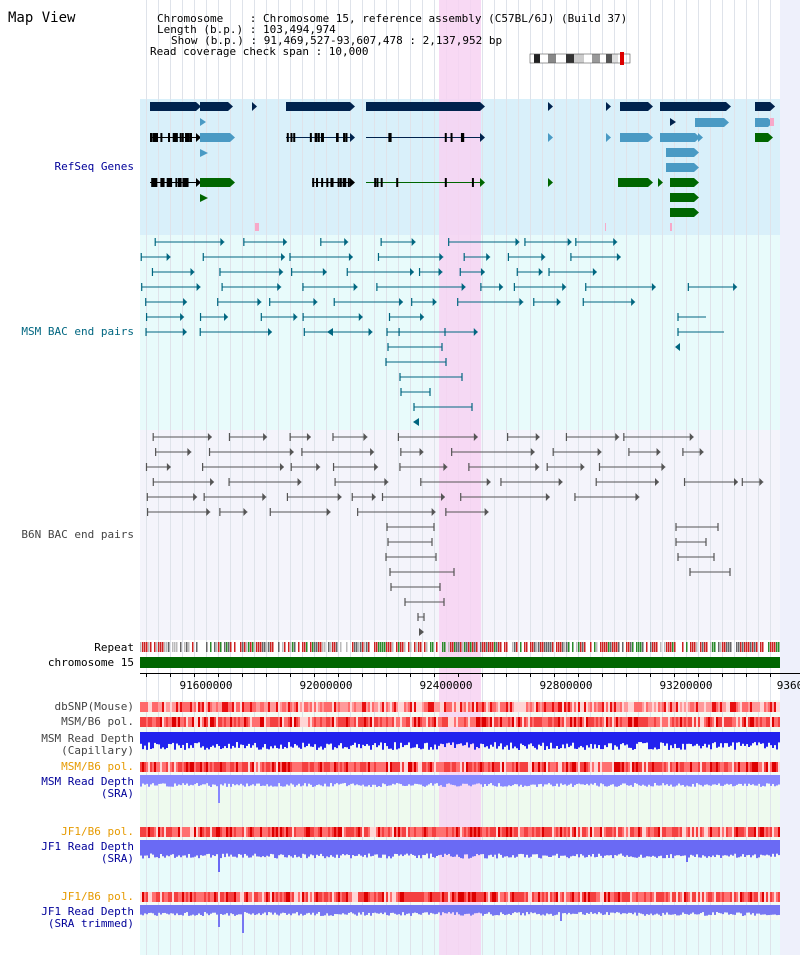  What do you see at coordinates (114, 647) in the screenshot?
I see `track-label-repeat: Repeat` at bounding box center [114, 647].